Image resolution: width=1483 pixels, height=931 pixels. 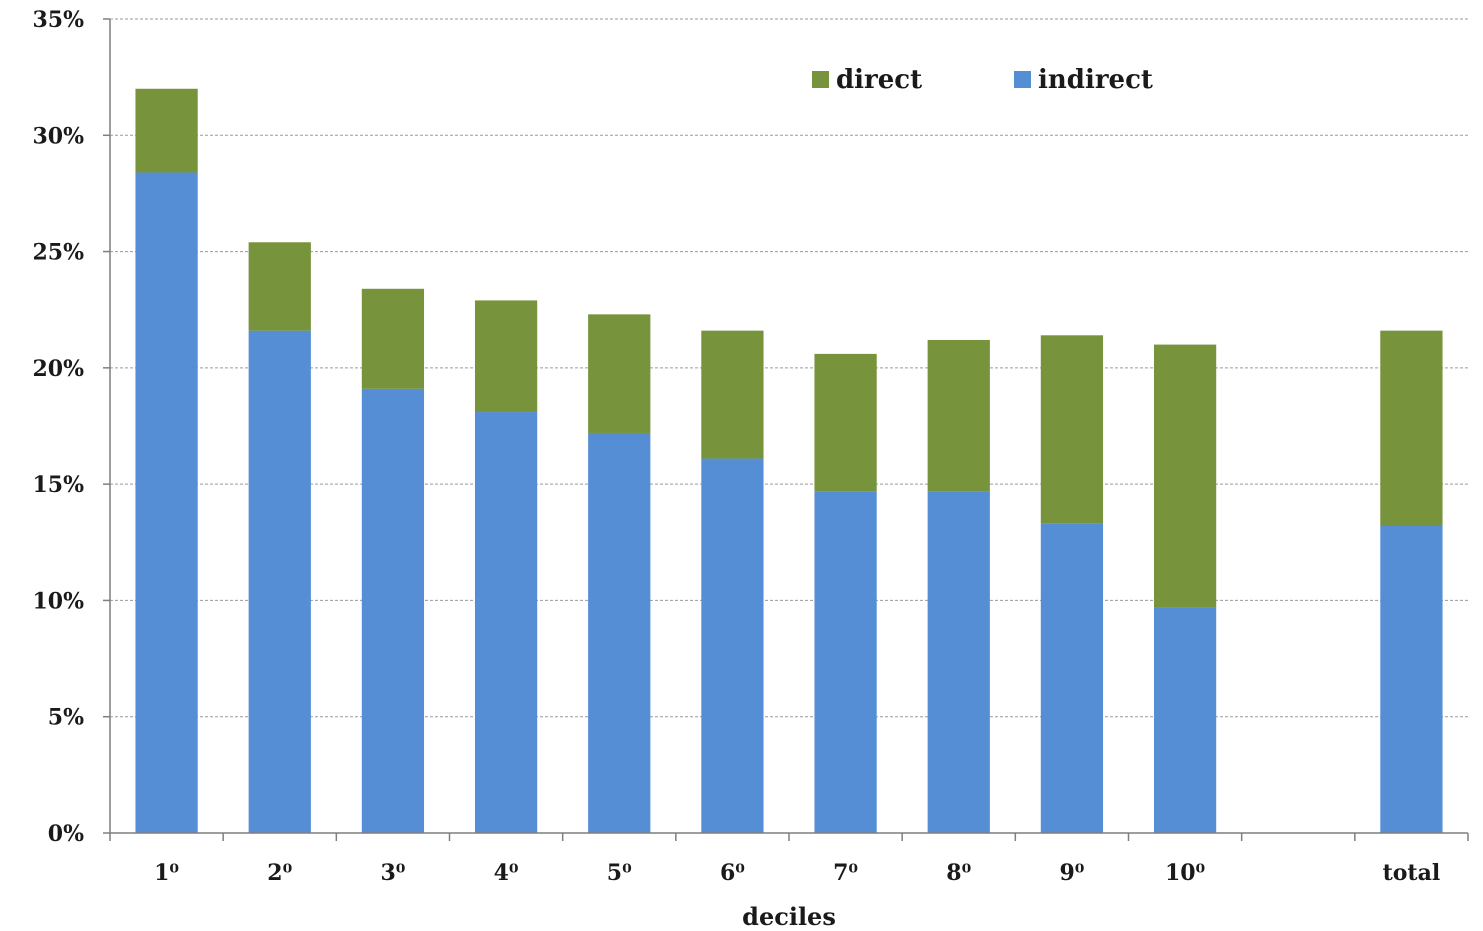 What do you see at coordinates (1095, 80) in the screenshot?
I see `legend-label-indirect: indirect` at bounding box center [1095, 80].